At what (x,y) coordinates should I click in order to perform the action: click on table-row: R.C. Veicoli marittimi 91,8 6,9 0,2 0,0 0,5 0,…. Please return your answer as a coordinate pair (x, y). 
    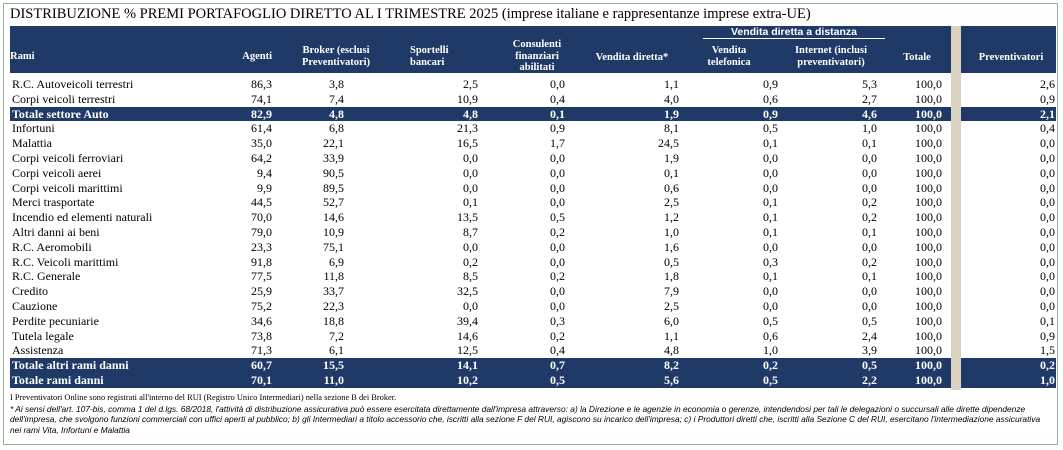
    Looking at the image, I should click on (533, 262).